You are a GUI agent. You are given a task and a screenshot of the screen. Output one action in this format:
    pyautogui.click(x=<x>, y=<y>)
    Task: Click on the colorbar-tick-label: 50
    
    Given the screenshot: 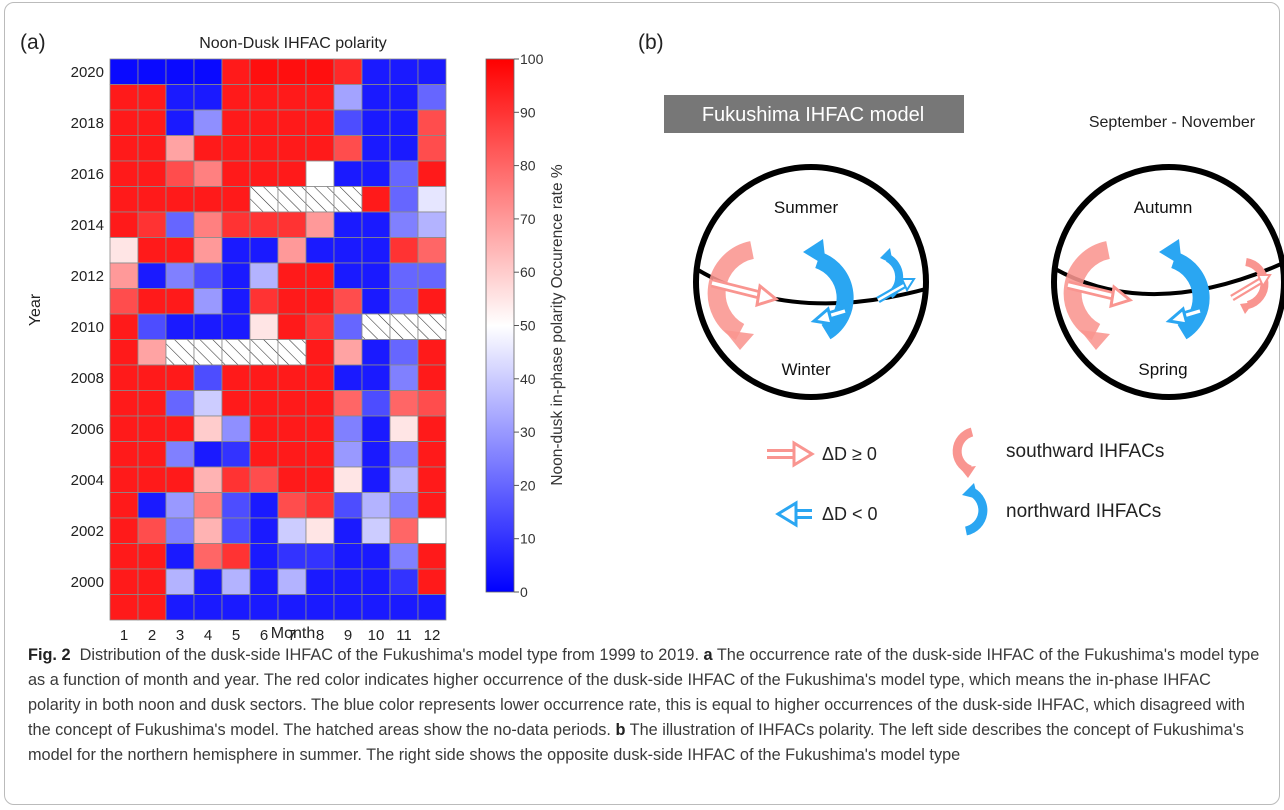 What is the action you would take?
    pyautogui.click(x=528, y=326)
    